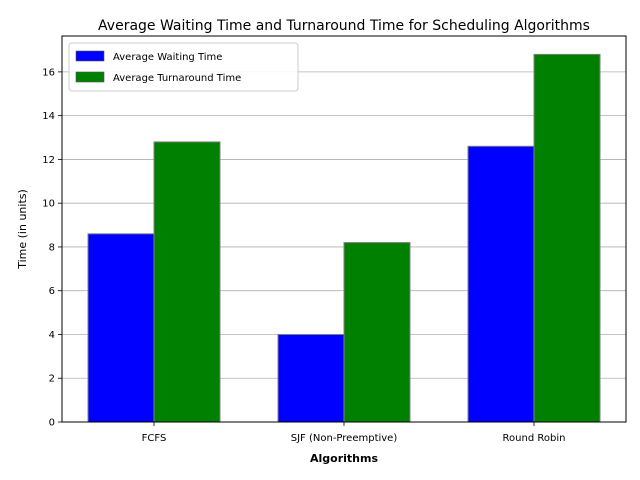  I want to click on x-axis: FCFS SJF (Non-Preemptive) Round Robin, so click(354, 433).